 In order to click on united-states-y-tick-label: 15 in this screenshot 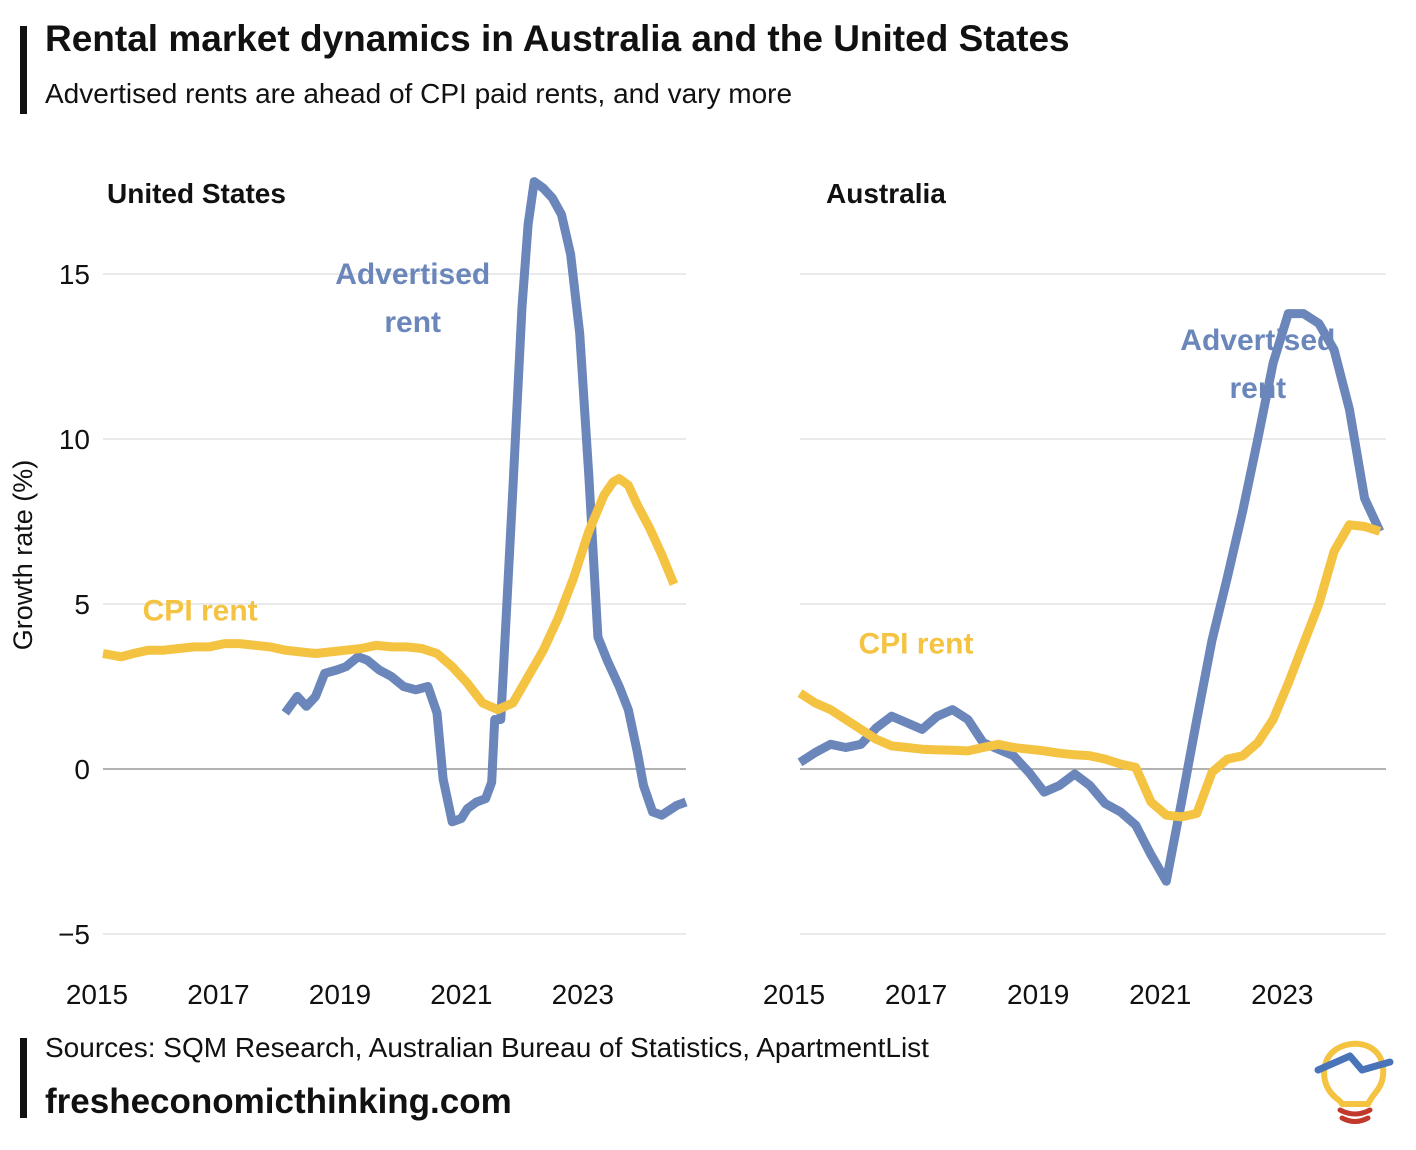, I will do `click(74, 274)`.